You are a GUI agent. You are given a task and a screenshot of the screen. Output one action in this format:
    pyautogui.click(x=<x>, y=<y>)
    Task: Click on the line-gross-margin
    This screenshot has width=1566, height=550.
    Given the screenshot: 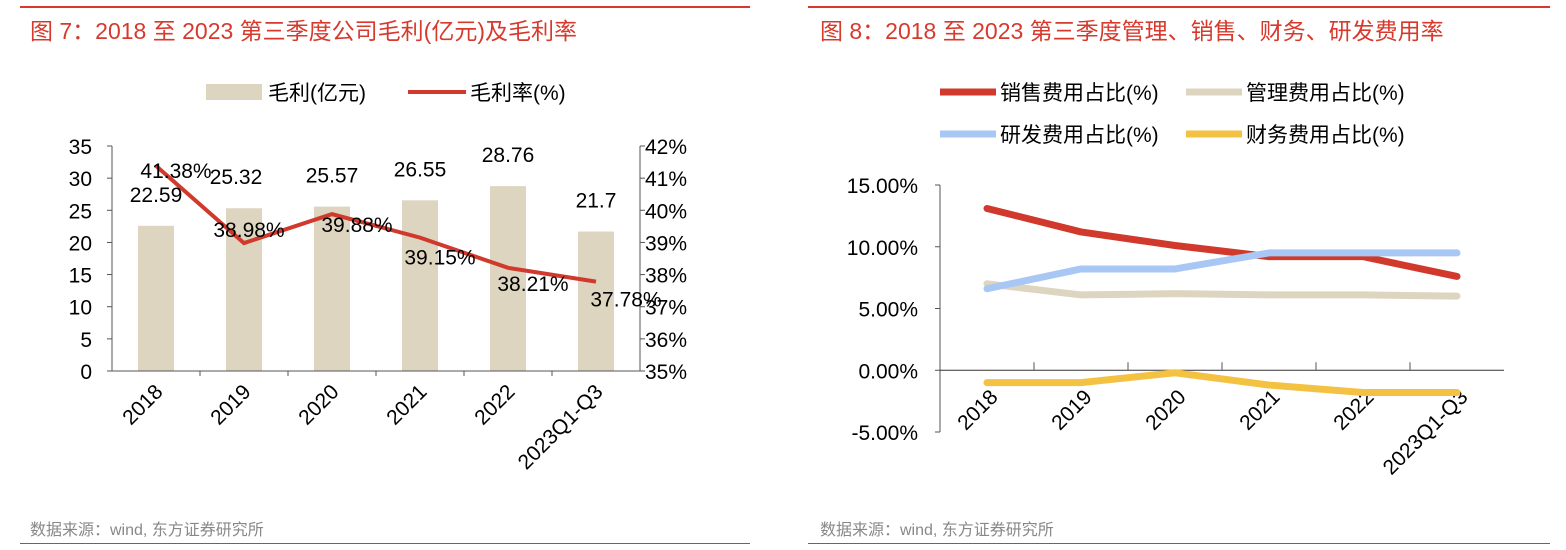 What is the action you would take?
    pyautogui.click(x=375, y=224)
    